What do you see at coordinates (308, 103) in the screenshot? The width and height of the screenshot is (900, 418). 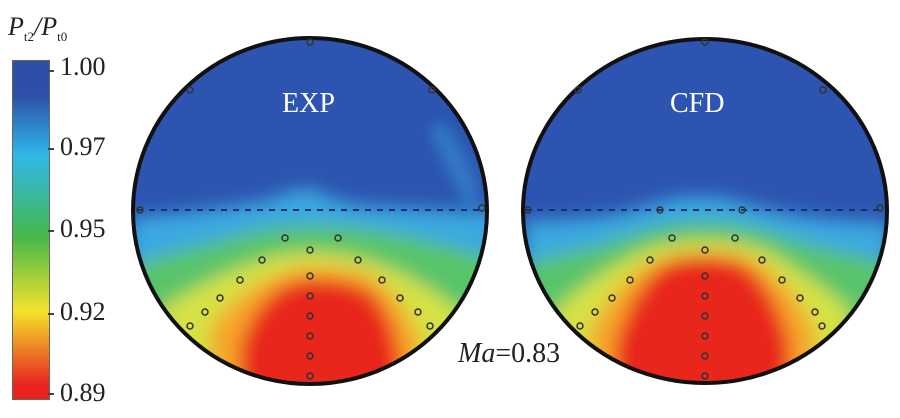 I see `exp-plot-label: EXP` at bounding box center [308, 103].